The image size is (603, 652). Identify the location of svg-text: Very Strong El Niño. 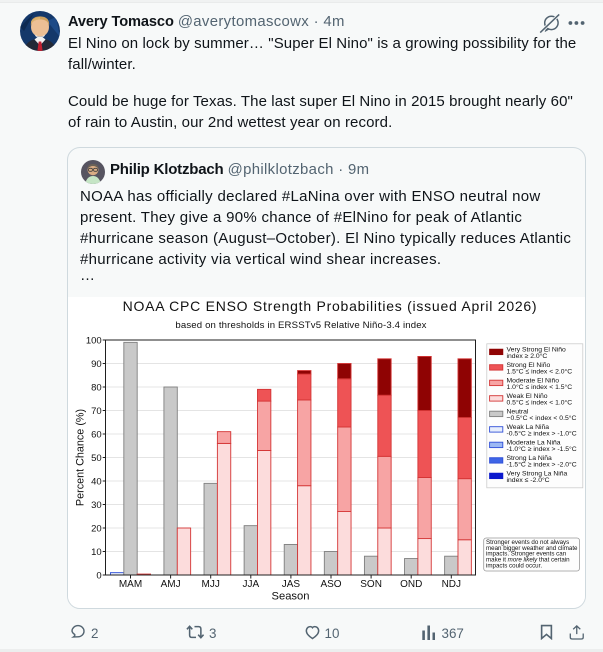
(537, 349).